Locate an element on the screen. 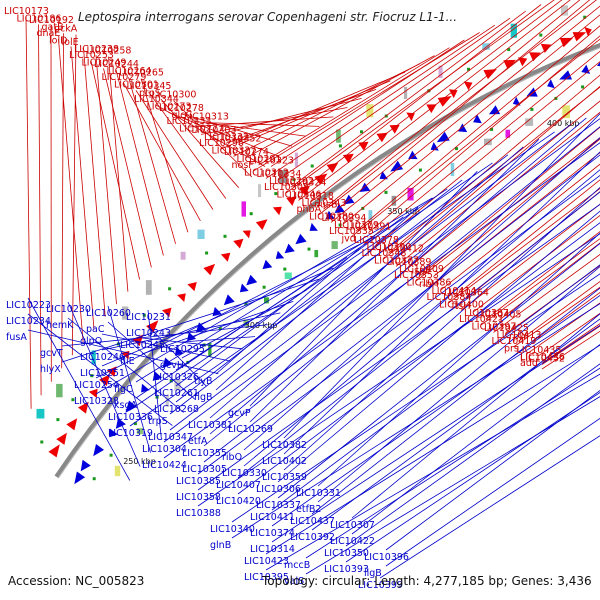 The height and width of the screenshot is (600, 600). forward-gene-label: LIC10348 is located at coordinates (384, 253).